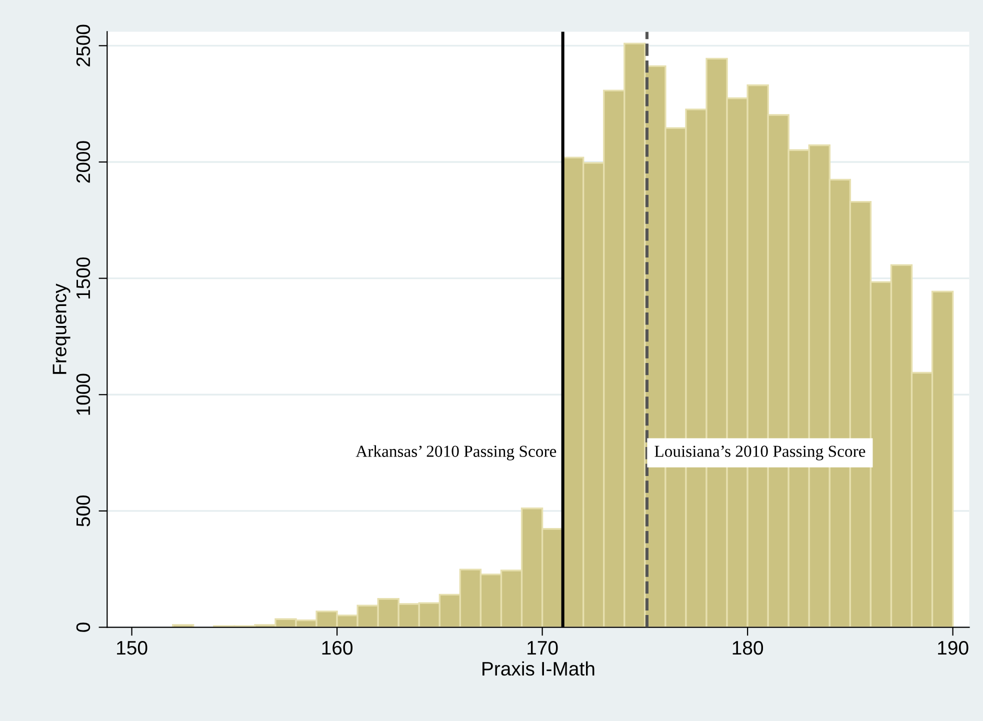 This screenshot has width=983, height=721. What do you see at coordinates (83, 277) in the screenshot?
I see `y-tick-label: 1500` at bounding box center [83, 277].